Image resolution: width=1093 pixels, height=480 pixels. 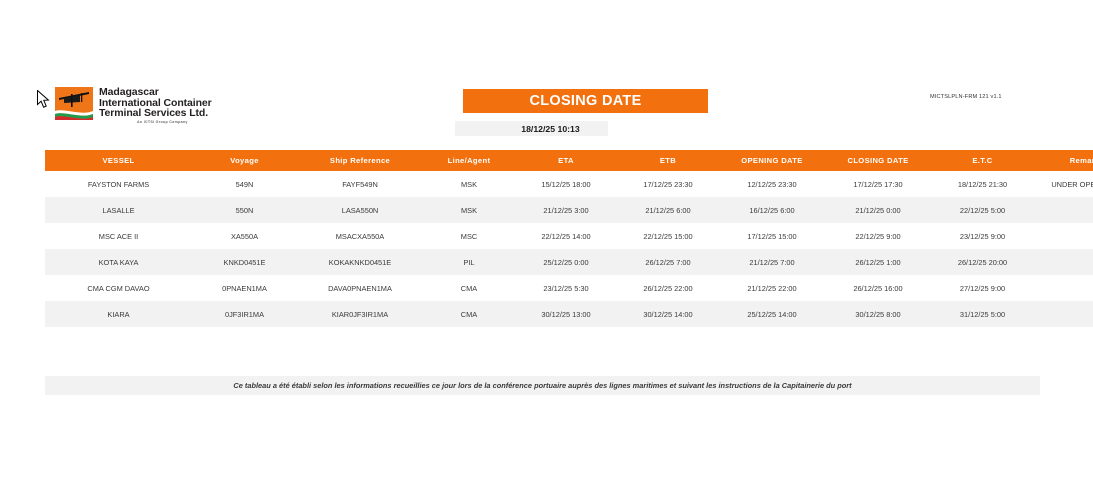 I want to click on cell-voyage: 0JF3IR1MA, so click(x=244, y=314).